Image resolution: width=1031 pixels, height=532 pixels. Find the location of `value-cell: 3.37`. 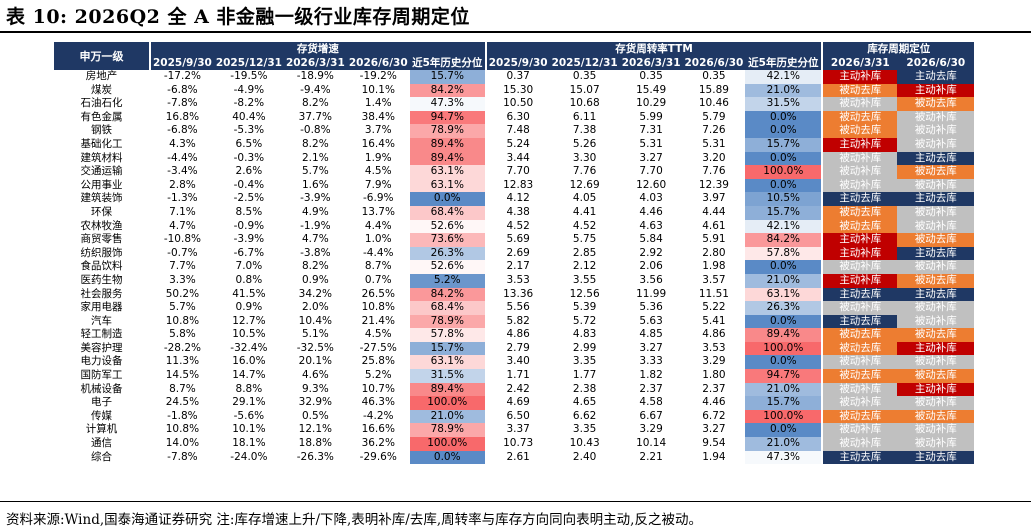

value-cell: 3.37 is located at coordinates (517, 430).